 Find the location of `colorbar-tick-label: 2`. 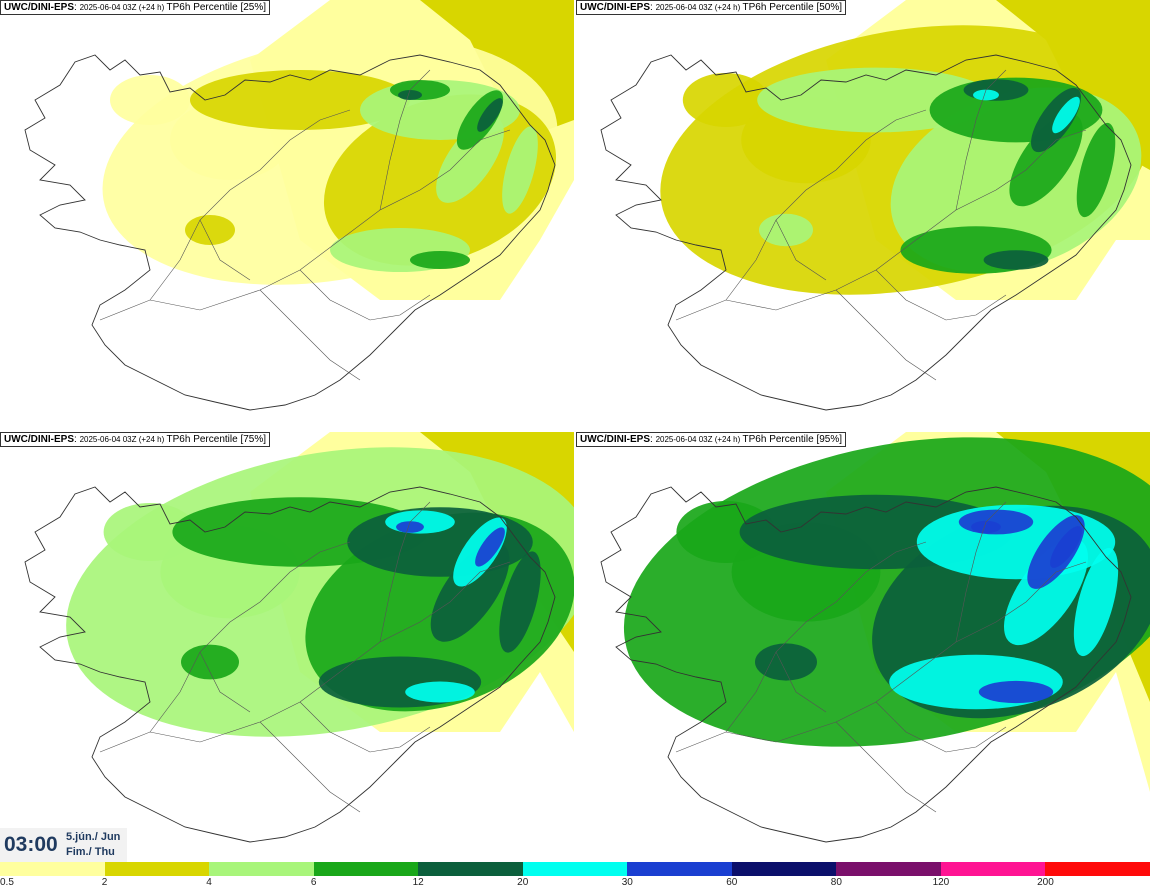

colorbar-tick-label: 2 is located at coordinates (104, 882).